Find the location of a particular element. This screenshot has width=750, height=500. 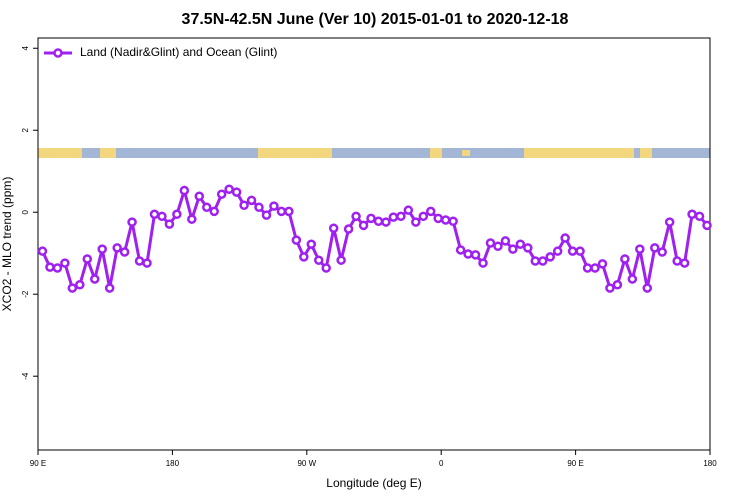

ocean-strip is located at coordinates (374, 153).